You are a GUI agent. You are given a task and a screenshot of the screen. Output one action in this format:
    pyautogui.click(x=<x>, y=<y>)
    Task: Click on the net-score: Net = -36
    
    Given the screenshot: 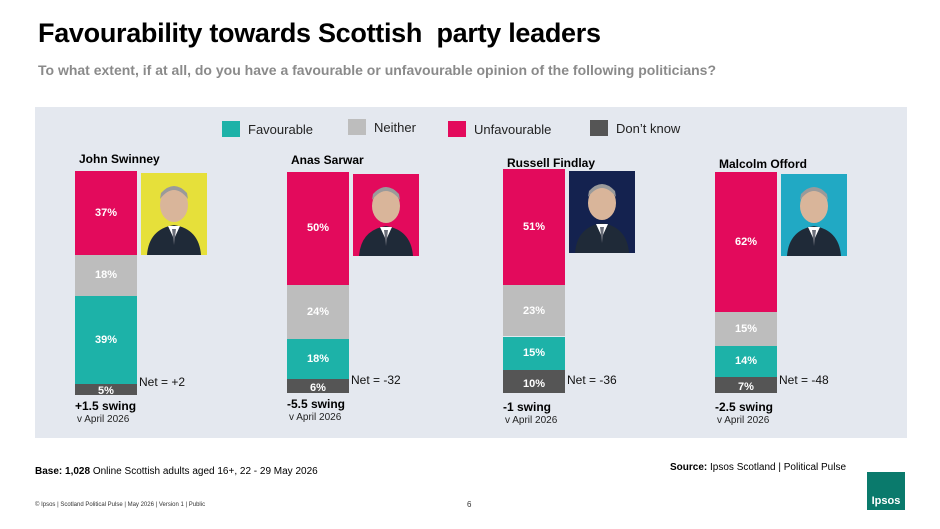 What is the action you would take?
    pyautogui.click(x=592, y=380)
    